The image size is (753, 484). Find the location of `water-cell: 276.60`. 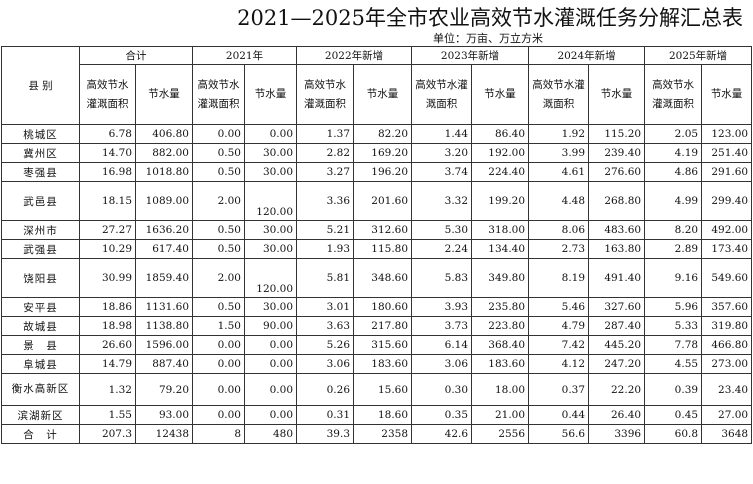

water-cell: 276.60 is located at coordinates (617, 172).